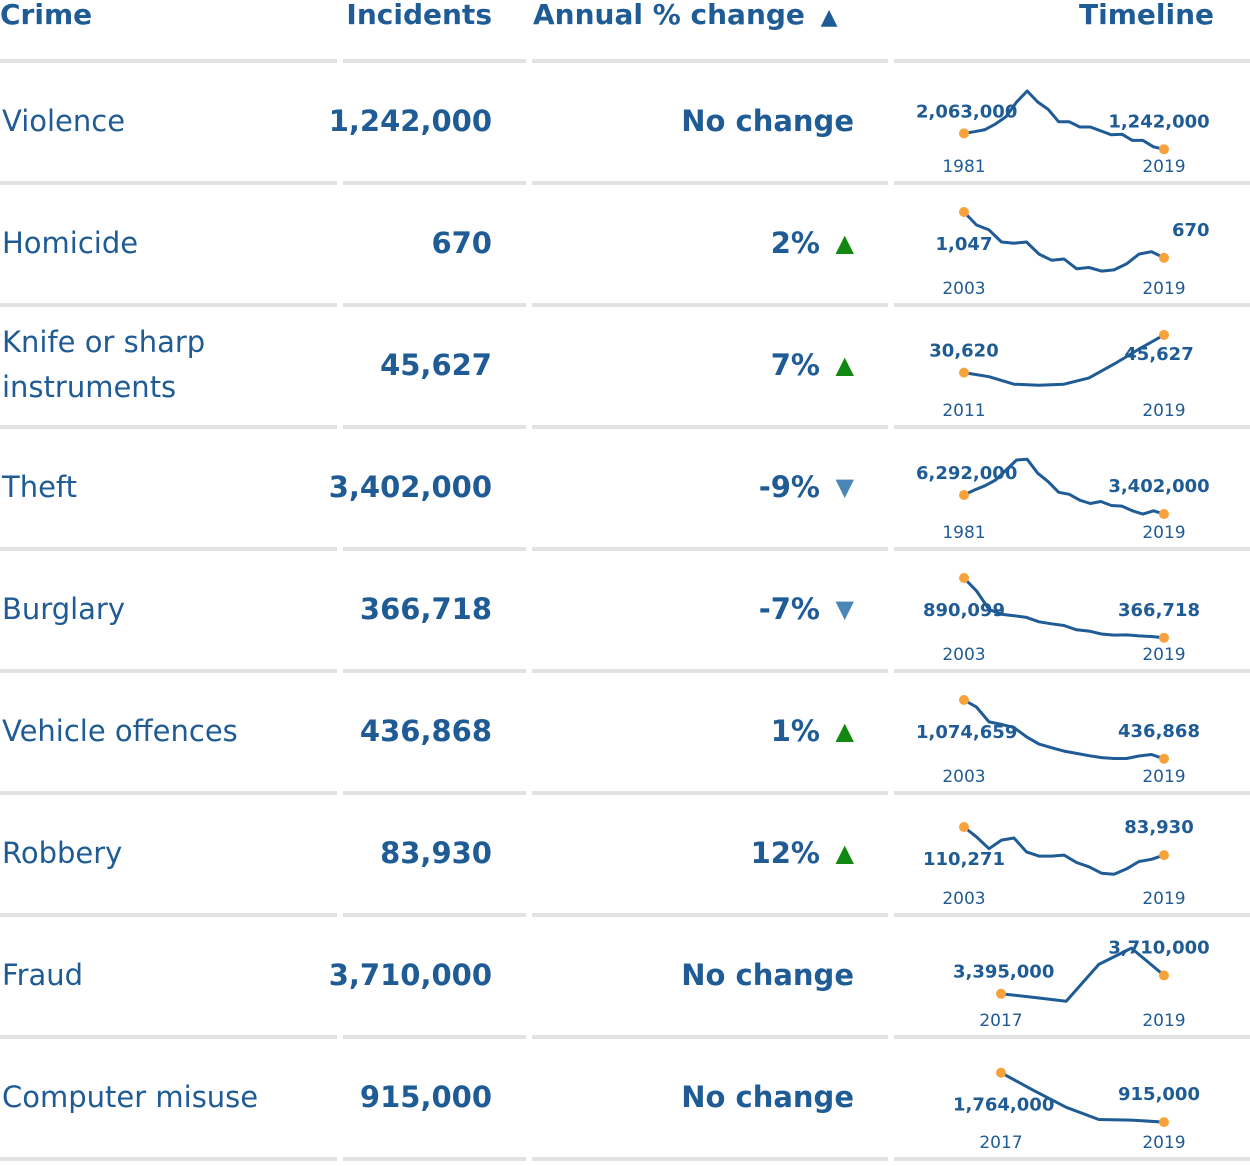 The image size is (1250, 1166). I want to click on column-header-annual-change: Annual % change ▲, so click(685, 17).